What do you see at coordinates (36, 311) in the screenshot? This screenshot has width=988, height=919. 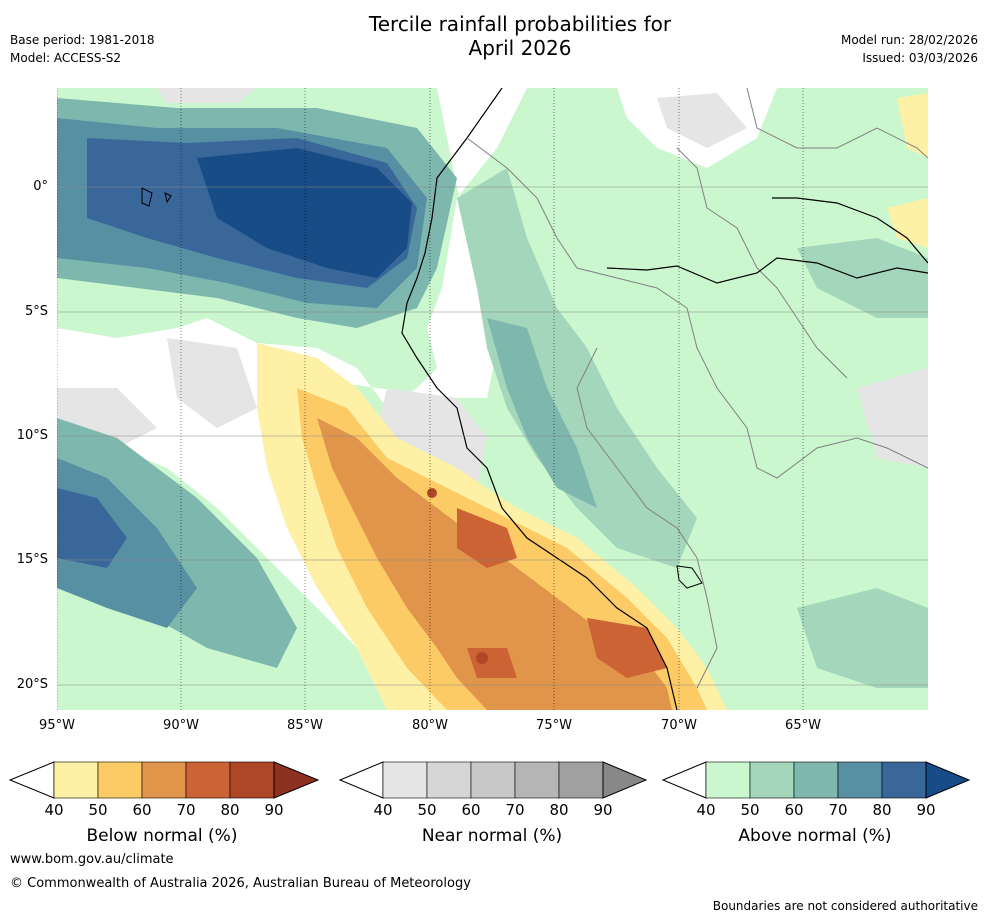 I see `lat-label-5s: 5°S` at bounding box center [36, 311].